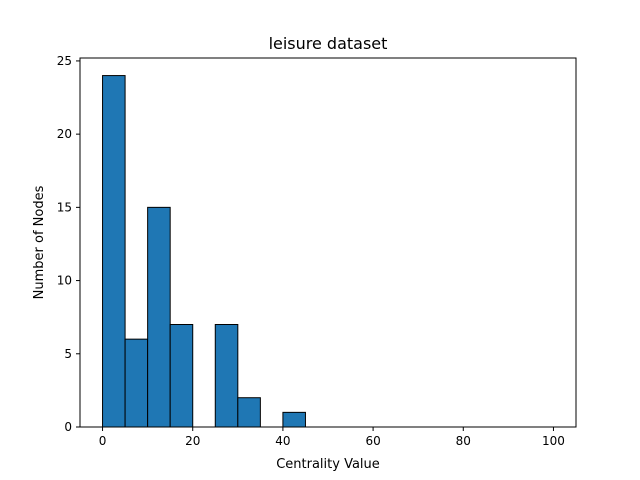 This screenshot has width=640, height=480. What do you see at coordinates (463, 441) in the screenshot?
I see `x-tick-label: 80` at bounding box center [463, 441].